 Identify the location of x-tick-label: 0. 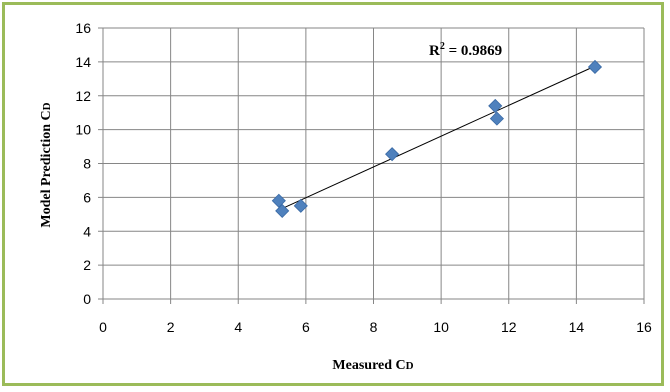
(103, 327).